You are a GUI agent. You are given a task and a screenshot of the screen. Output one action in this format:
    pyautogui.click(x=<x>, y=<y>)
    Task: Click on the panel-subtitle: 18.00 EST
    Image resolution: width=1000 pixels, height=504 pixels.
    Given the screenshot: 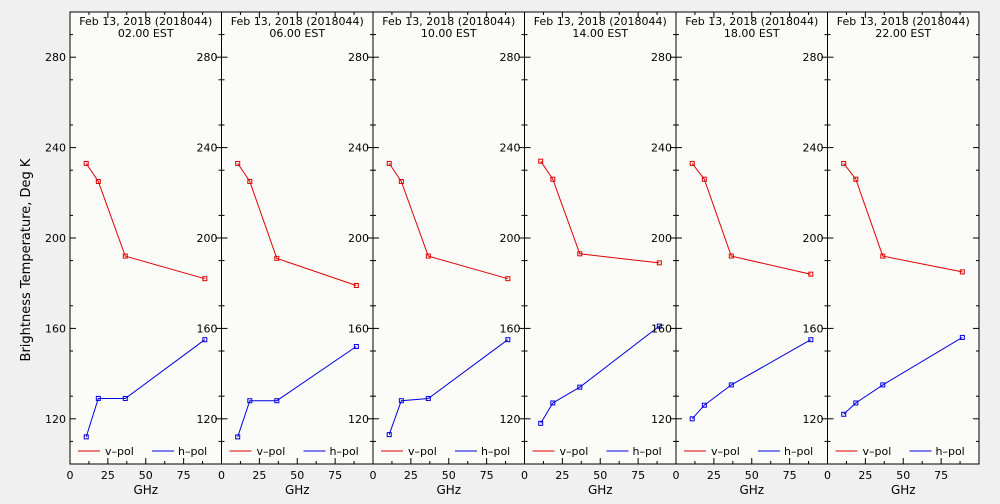 What is the action you would take?
    pyautogui.click(x=752, y=33)
    